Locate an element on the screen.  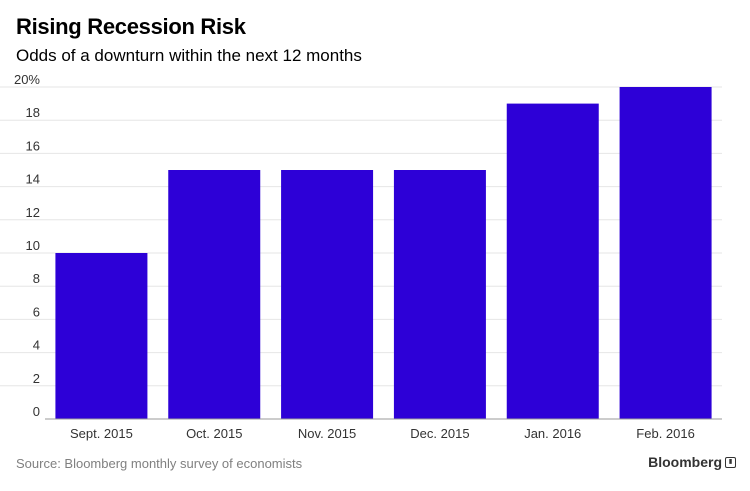
x-tick-label: Oct. 2015 is located at coordinates (214, 433).